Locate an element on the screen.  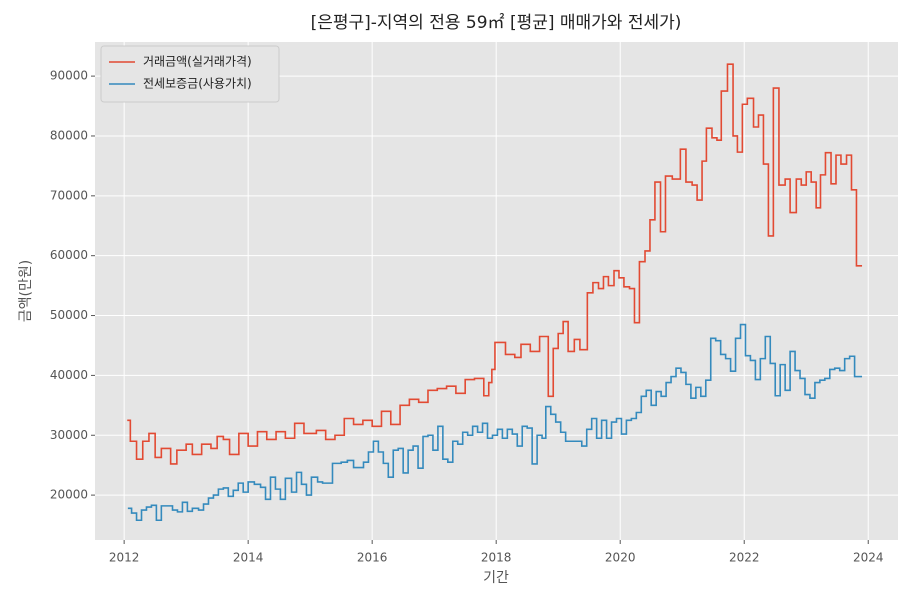
x-tick-label: 2024 is located at coordinates (868, 558).